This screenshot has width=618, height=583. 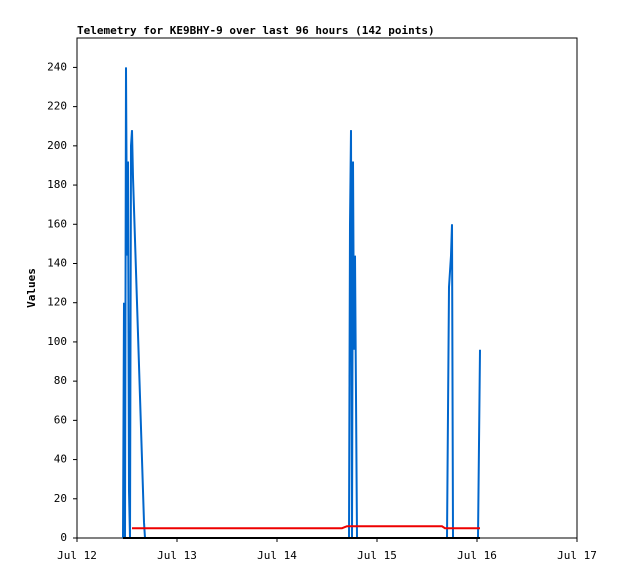 I want to click on y-tick-label: 120, so click(x=57, y=302).